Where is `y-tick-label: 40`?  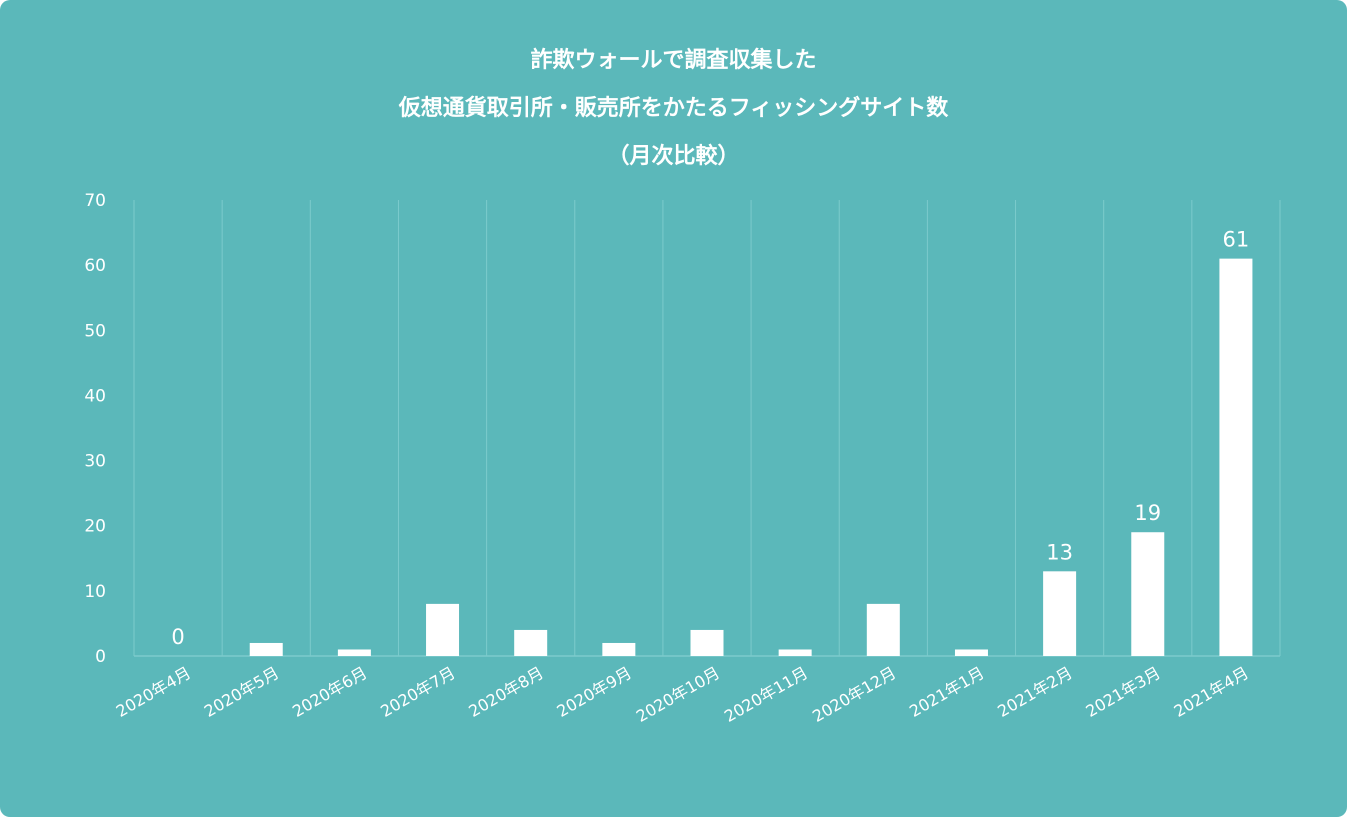 y-tick-label: 40 is located at coordinates (95, 396).